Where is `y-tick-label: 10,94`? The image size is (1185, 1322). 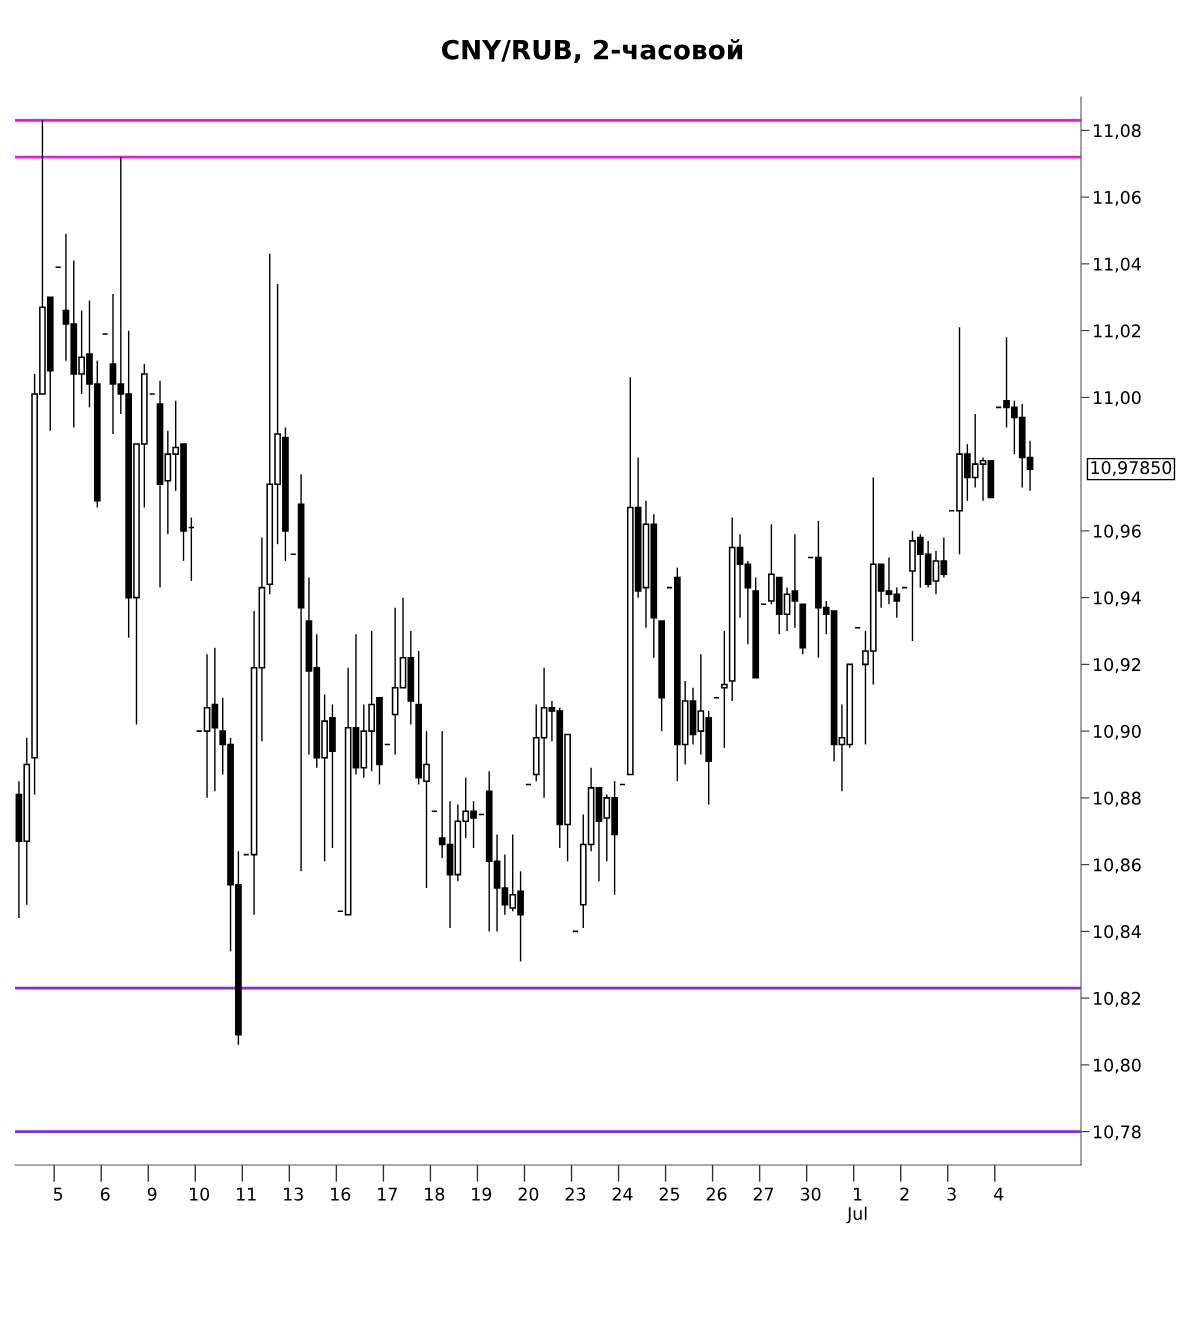 y-tick-label: 10,94 is located at coordinates (1117, 599).